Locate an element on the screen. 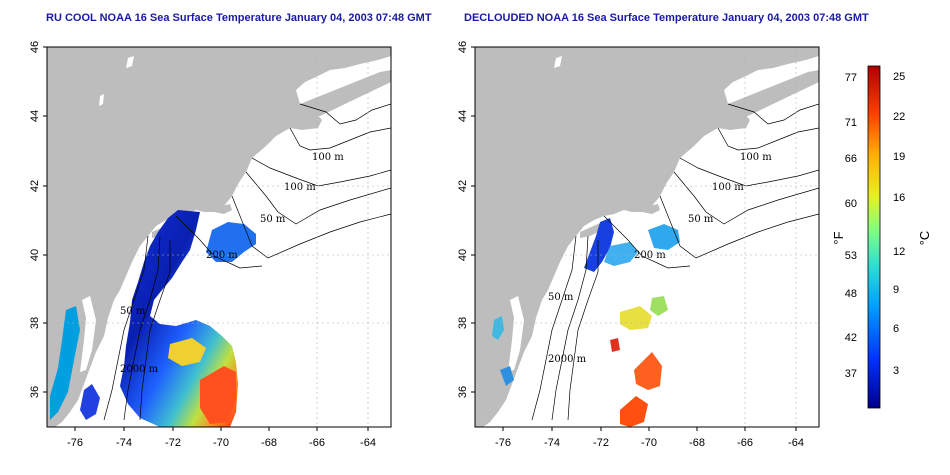  left-x-tick-labels: -76 -74 -72 -70 -68 -66 -64 is located at coordinates (221, 443).